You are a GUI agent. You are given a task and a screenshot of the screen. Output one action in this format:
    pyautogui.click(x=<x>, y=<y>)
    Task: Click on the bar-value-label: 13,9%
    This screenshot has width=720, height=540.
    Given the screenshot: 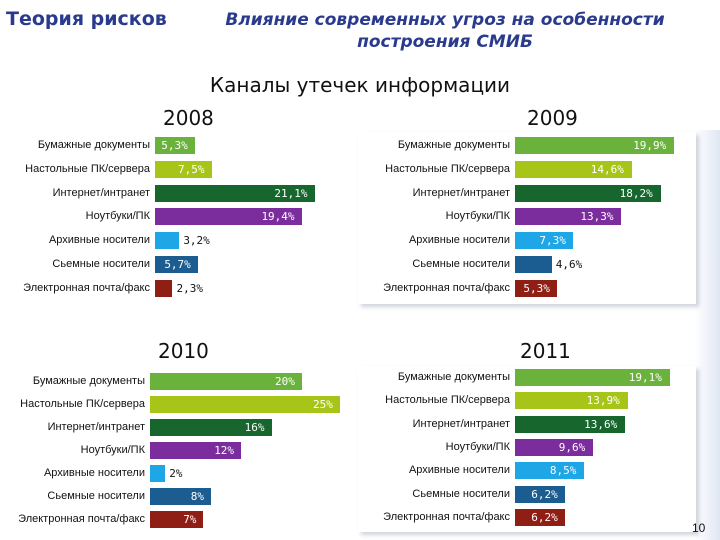 What is the action you would take?
    pyautogui.click(x=603, y=401)
    